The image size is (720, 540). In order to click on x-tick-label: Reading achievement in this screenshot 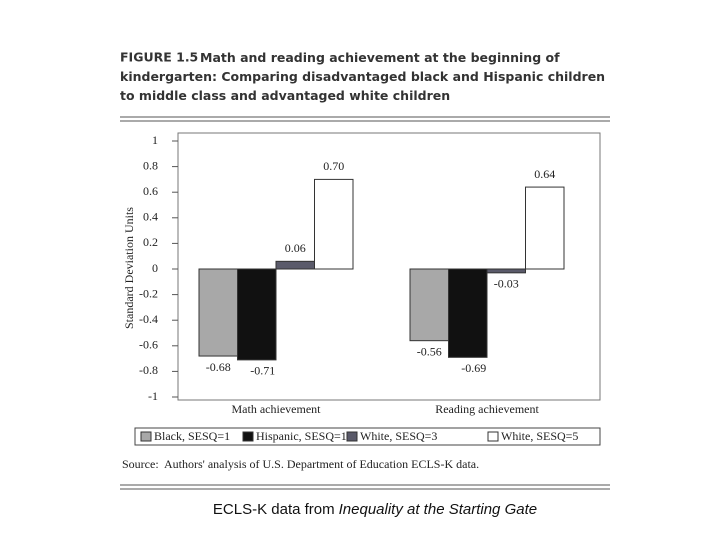, I will do `click(487, 409)`.